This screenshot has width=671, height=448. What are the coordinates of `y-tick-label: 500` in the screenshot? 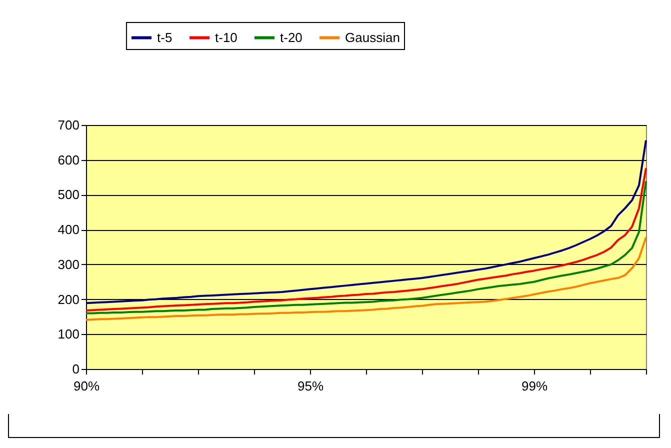 It's located at (69, 194).